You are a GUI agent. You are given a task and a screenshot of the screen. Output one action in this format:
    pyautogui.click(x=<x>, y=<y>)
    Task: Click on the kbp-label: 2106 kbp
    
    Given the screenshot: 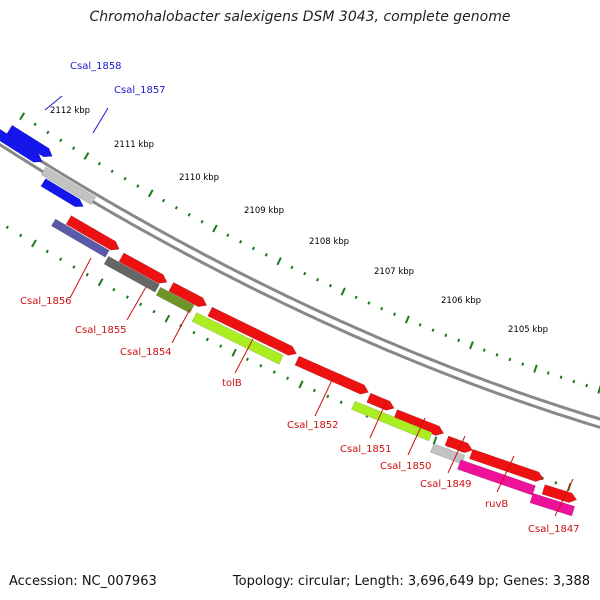 What is the action you would take?
    pyautogui.click(x=461, y=301)
    